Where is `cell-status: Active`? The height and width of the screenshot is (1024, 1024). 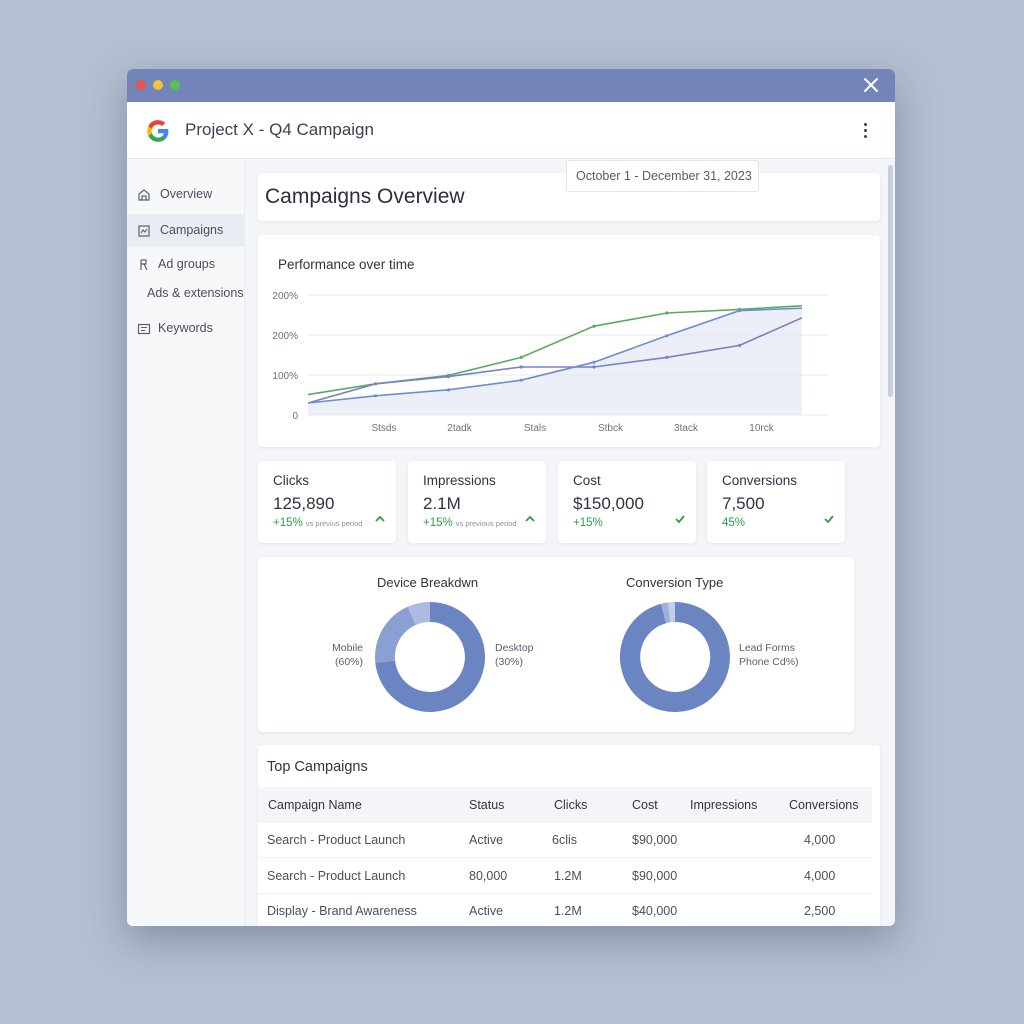 cell-status: Active is located at coordinates (486, 840).